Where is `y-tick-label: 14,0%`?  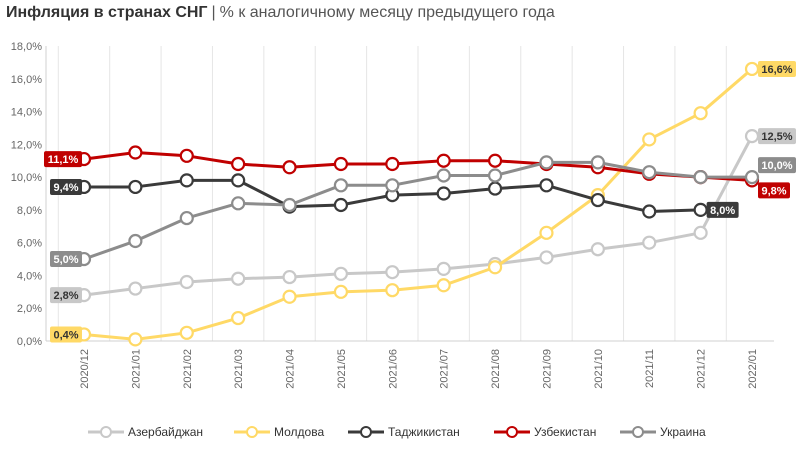
y-tick-label: 14,0% is located at coordinates (26, 113).